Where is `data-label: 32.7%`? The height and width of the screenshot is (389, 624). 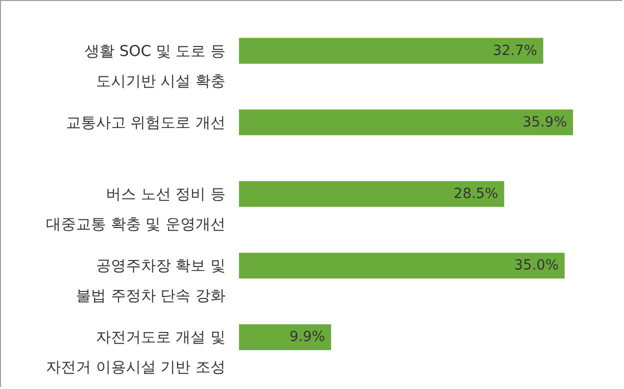
data-label: 32.7% is located at coordinates (515, 50).